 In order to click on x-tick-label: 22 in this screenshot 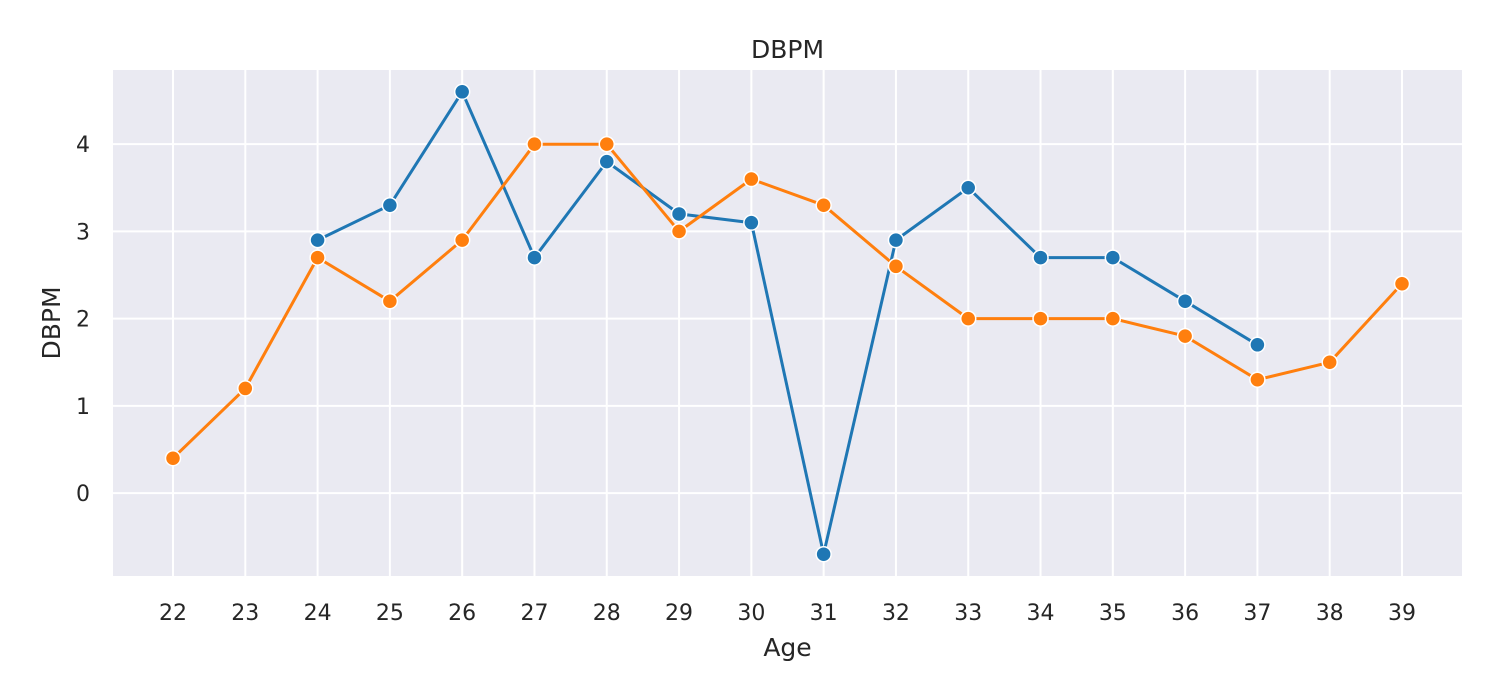, I will do `click(173, 613)`.